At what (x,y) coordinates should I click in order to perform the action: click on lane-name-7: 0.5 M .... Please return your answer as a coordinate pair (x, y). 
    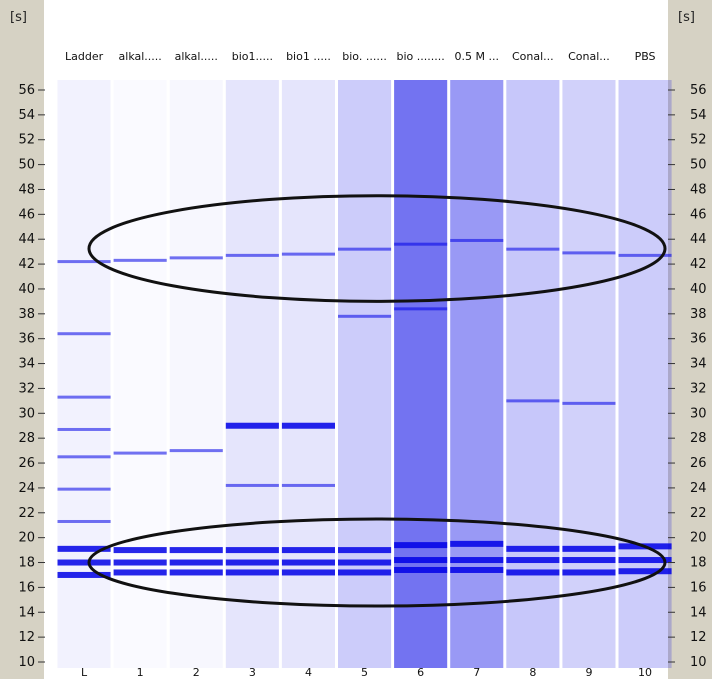
    Looking at the image, I should click on (477, 56).